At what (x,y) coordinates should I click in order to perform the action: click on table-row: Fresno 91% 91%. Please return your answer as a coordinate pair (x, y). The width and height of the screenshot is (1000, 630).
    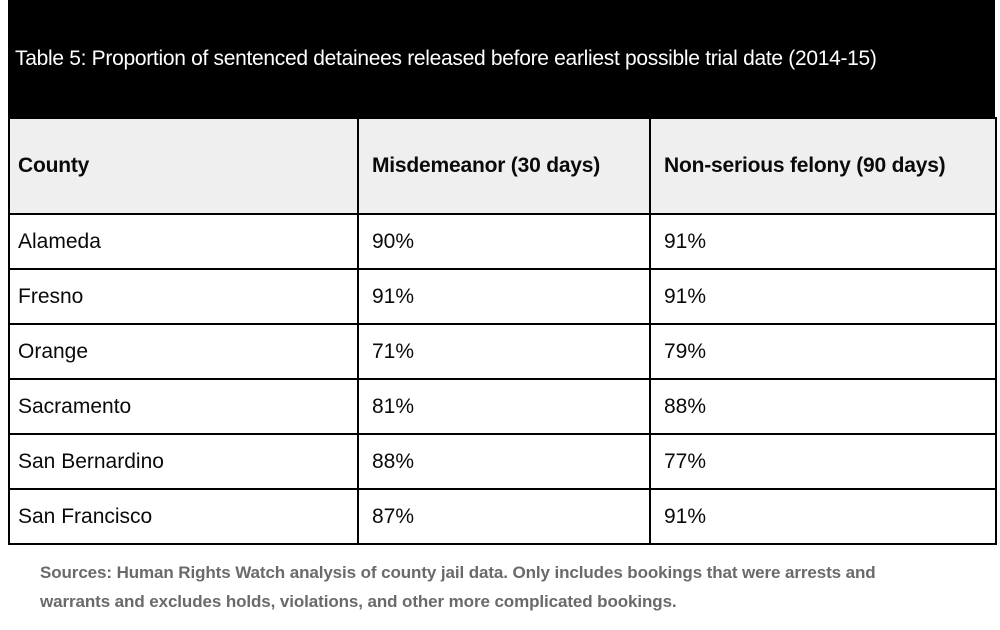
    Looking at the image, I should click on (502, 296).